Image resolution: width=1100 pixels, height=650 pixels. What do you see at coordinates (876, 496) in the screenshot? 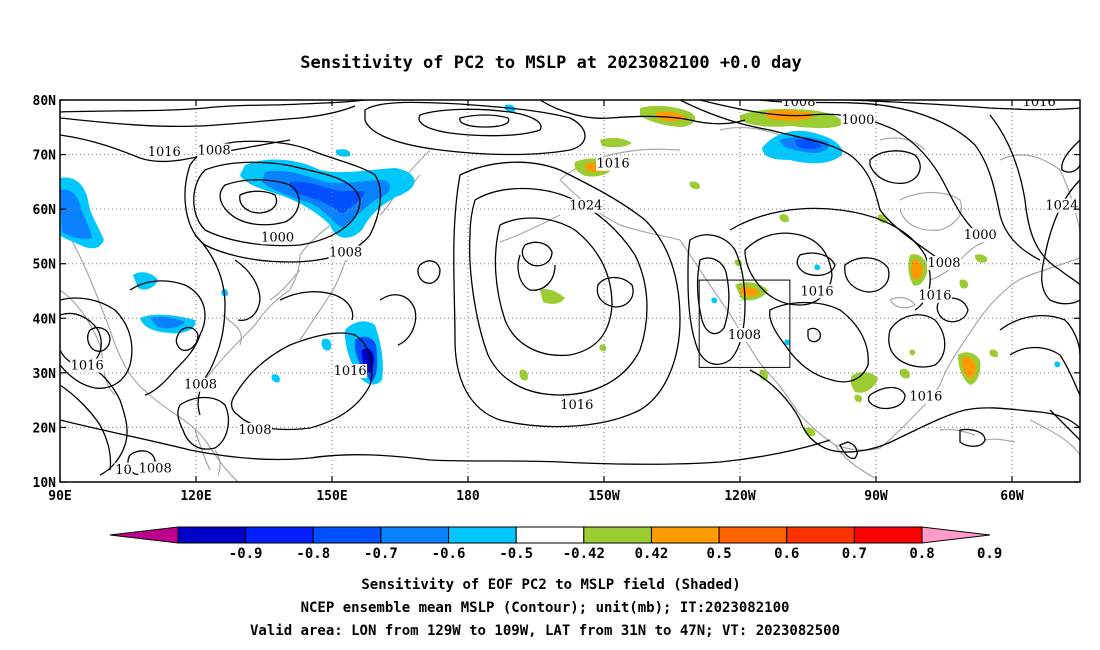
I see `lon-tick-label: 90W` at bounding box center [876, 496].